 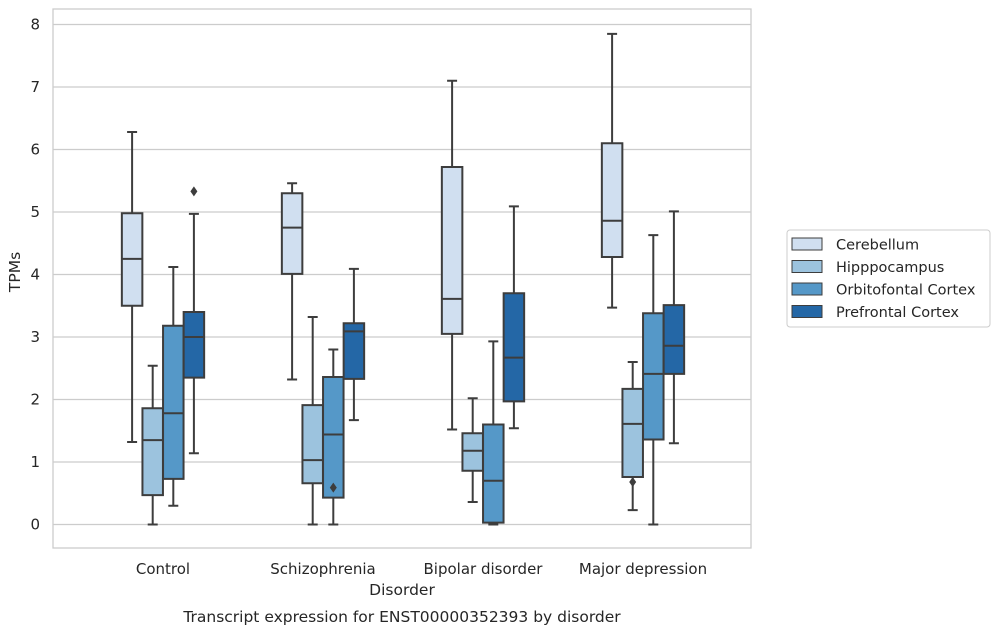 I want to click on legend-label: Orbitofontal Cortex, so click(x=906, y=291).